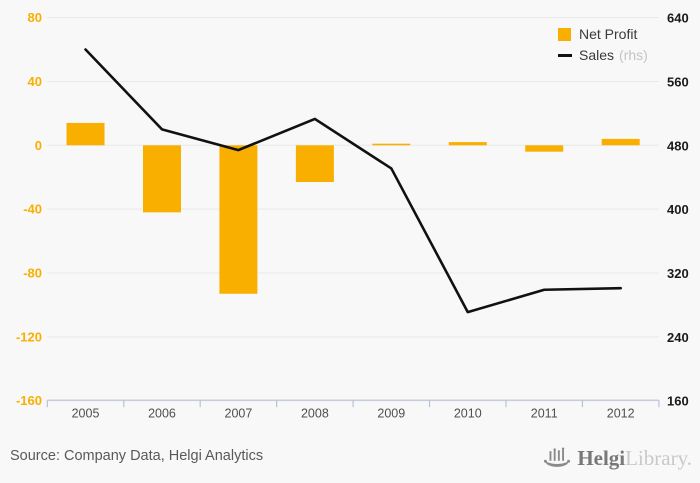  Describe the element at coordinates (544, 414) in the screenshot. I see `x-axis-year-label: 2011` at that location.